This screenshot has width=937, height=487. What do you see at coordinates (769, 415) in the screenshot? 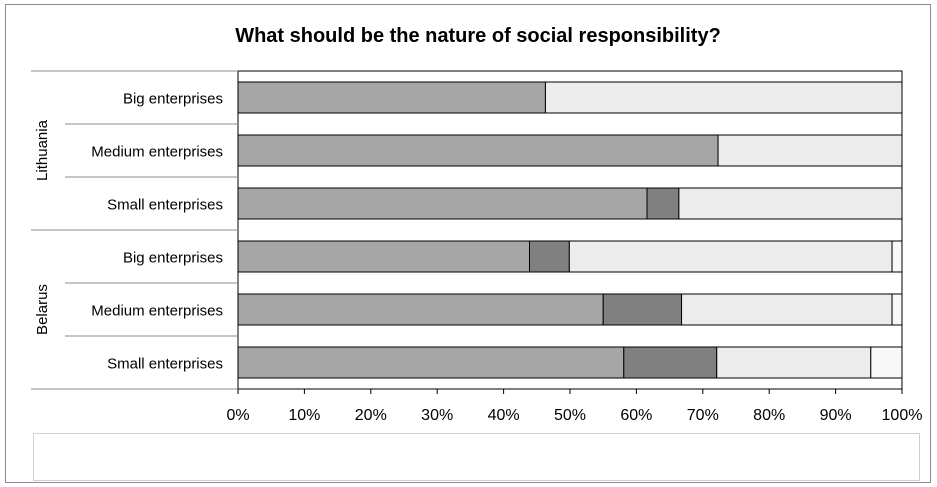
I see `x-tick-label: 80%` at bounding box center [769, 415].